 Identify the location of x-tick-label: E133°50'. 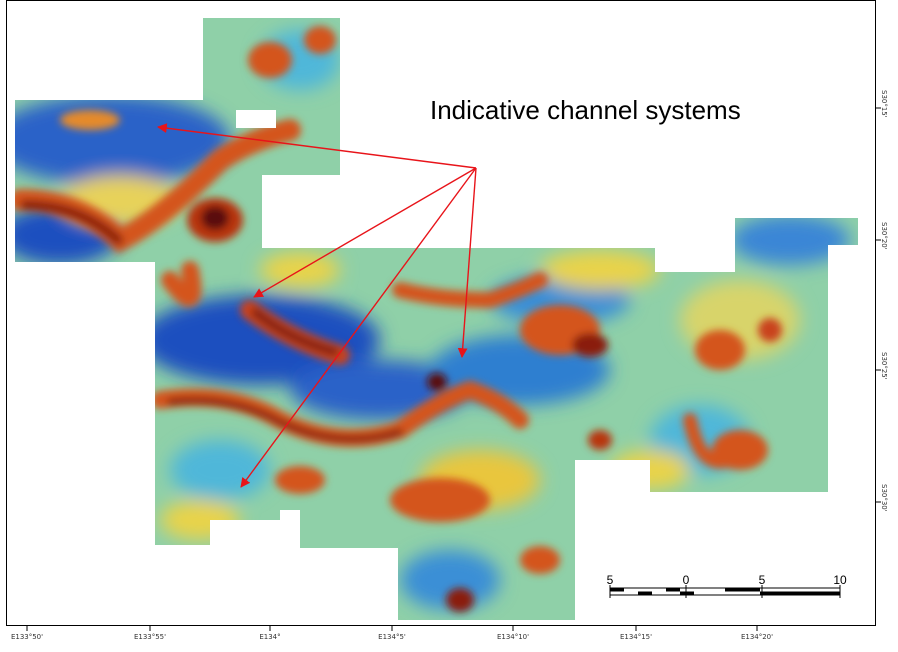
(27, 637).